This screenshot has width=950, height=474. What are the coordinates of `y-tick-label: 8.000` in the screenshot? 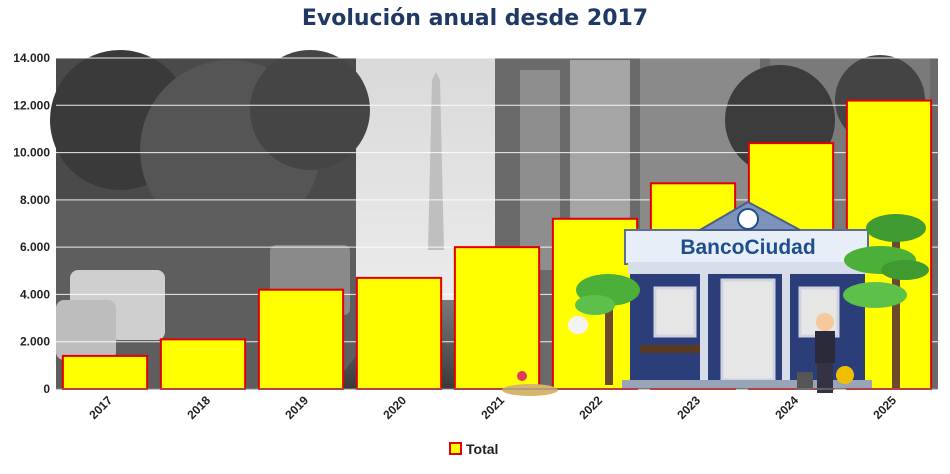 It's located at (35, 200).